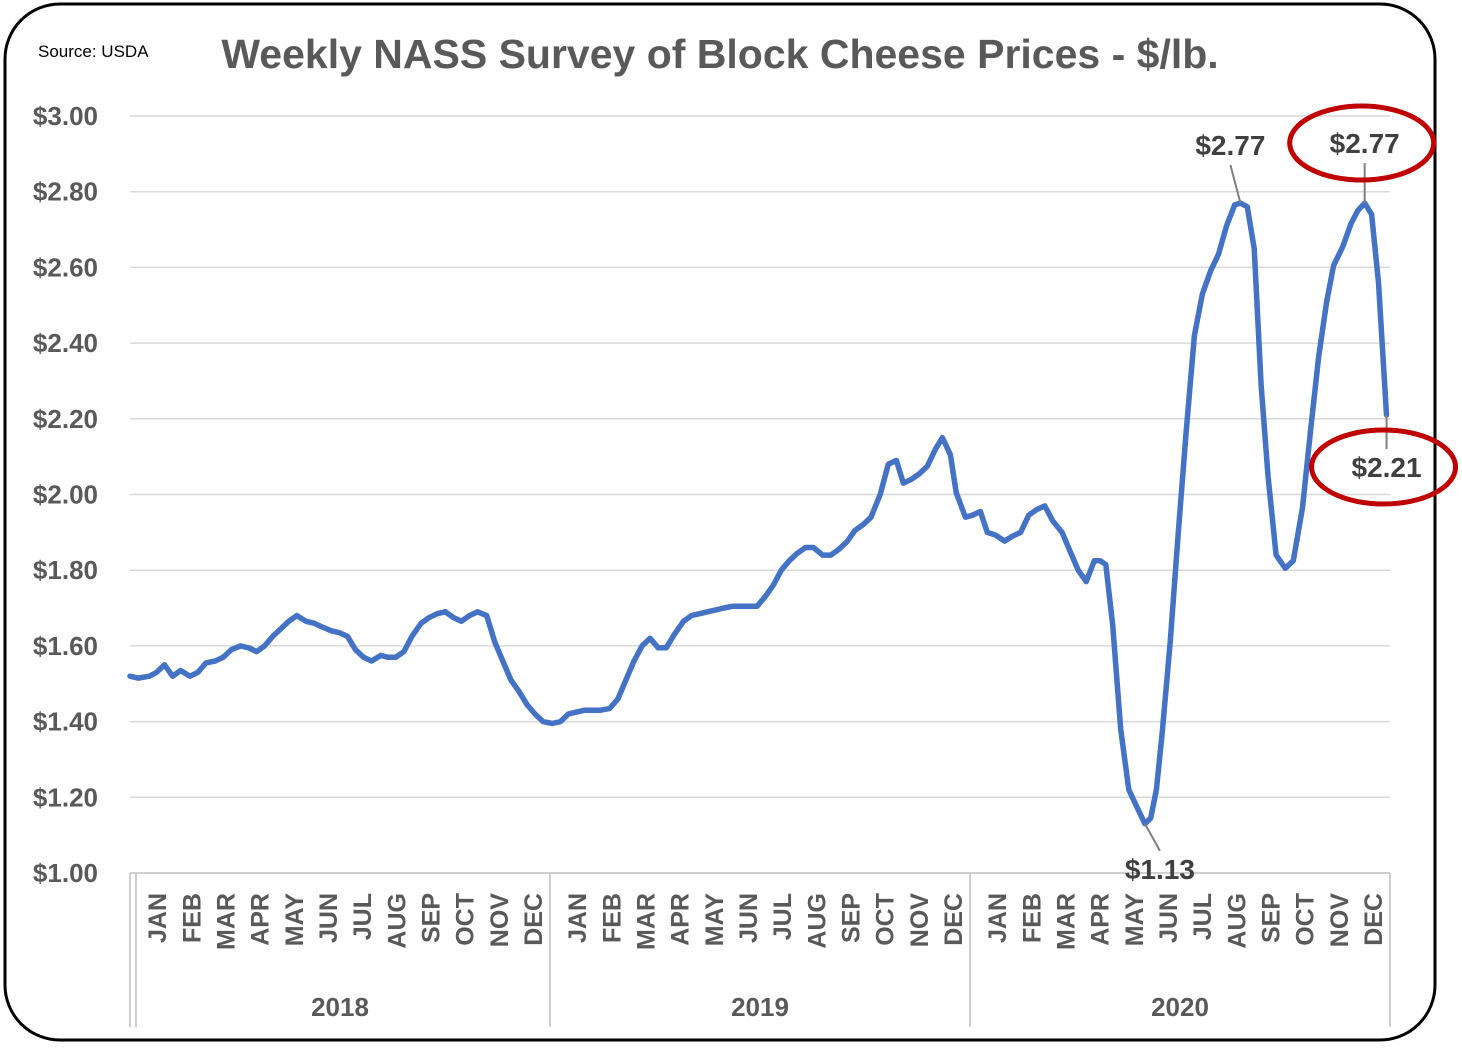 The width and height of the screenshot is (1462, 1050). Describe the element at coordinates (65, 495) in the screenshot. I see `y-tick-label: $2.00` at that location.